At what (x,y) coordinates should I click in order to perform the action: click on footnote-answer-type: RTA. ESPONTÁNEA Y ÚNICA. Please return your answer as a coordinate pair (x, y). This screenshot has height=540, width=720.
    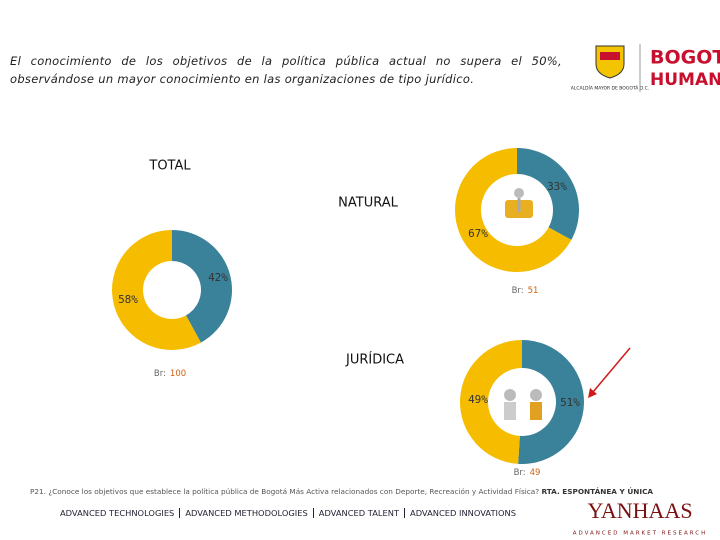
    Looking at the image, I should click on (597, 491).